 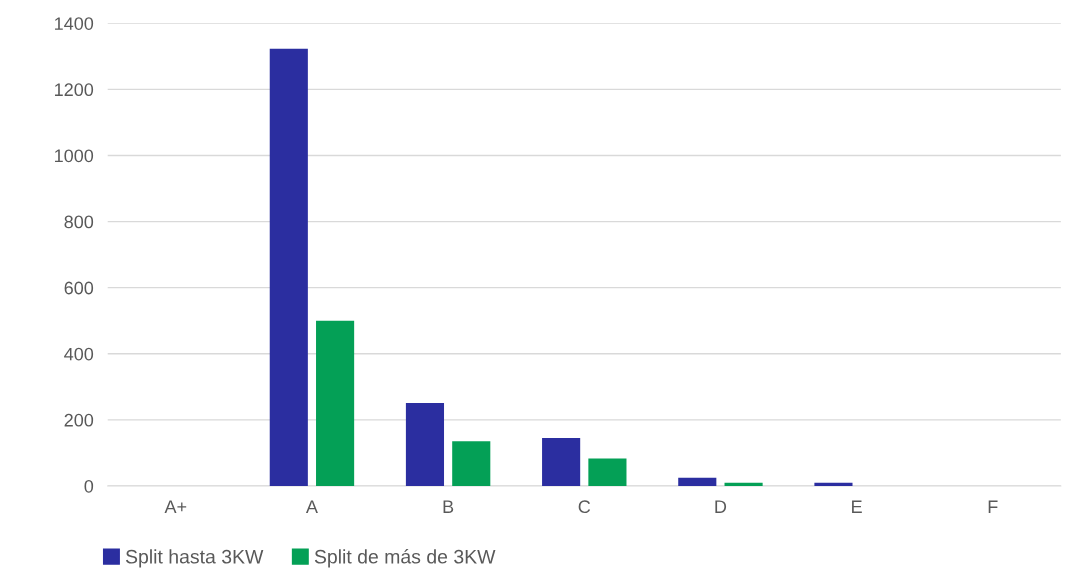 What do you see at coordinates (79, 354) in the screenshot?
I see `y-tick-label: 400` at bounding box center [79, 354].